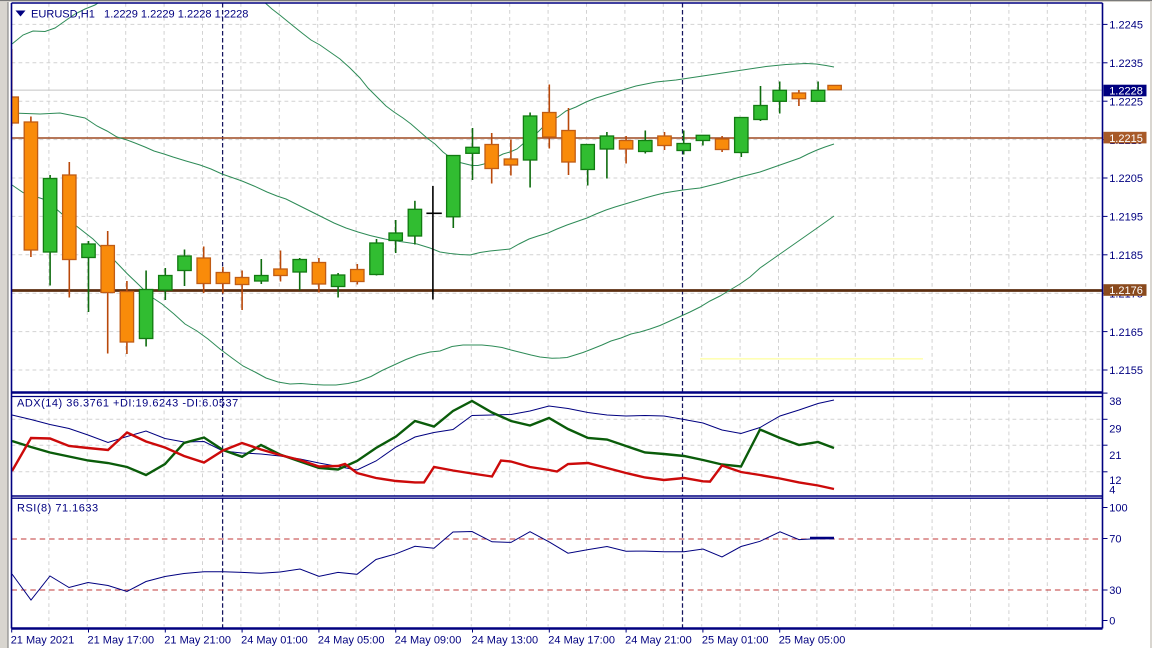  Describe the element at coordinates (1115, 591) in the screenshot. I see `svg-text: 30` at that location.